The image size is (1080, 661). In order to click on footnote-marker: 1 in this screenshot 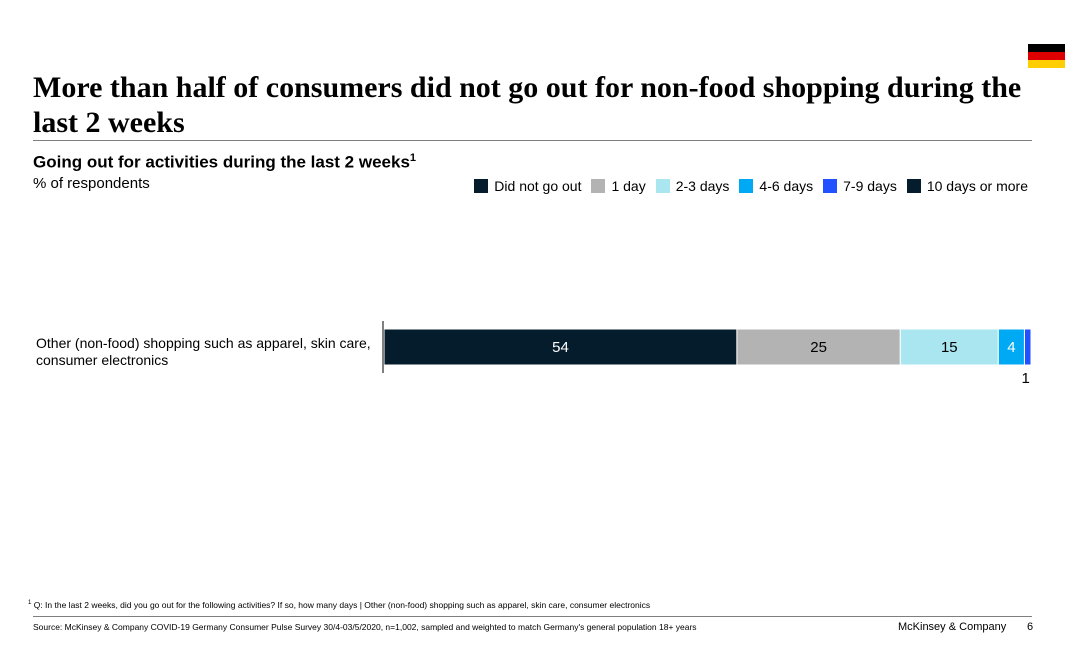, I will do `click(30, 603)`.